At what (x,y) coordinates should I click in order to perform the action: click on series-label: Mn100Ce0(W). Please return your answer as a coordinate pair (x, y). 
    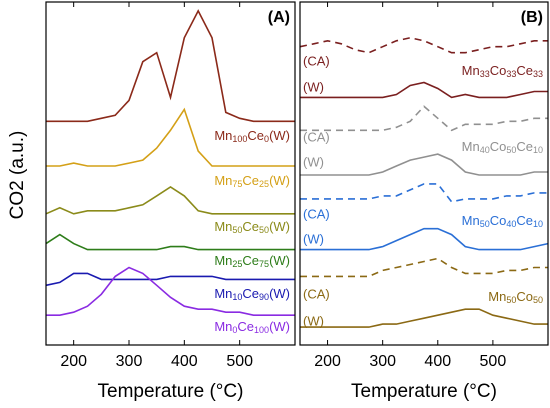
    Looking at the image, I should click on (252, 136).